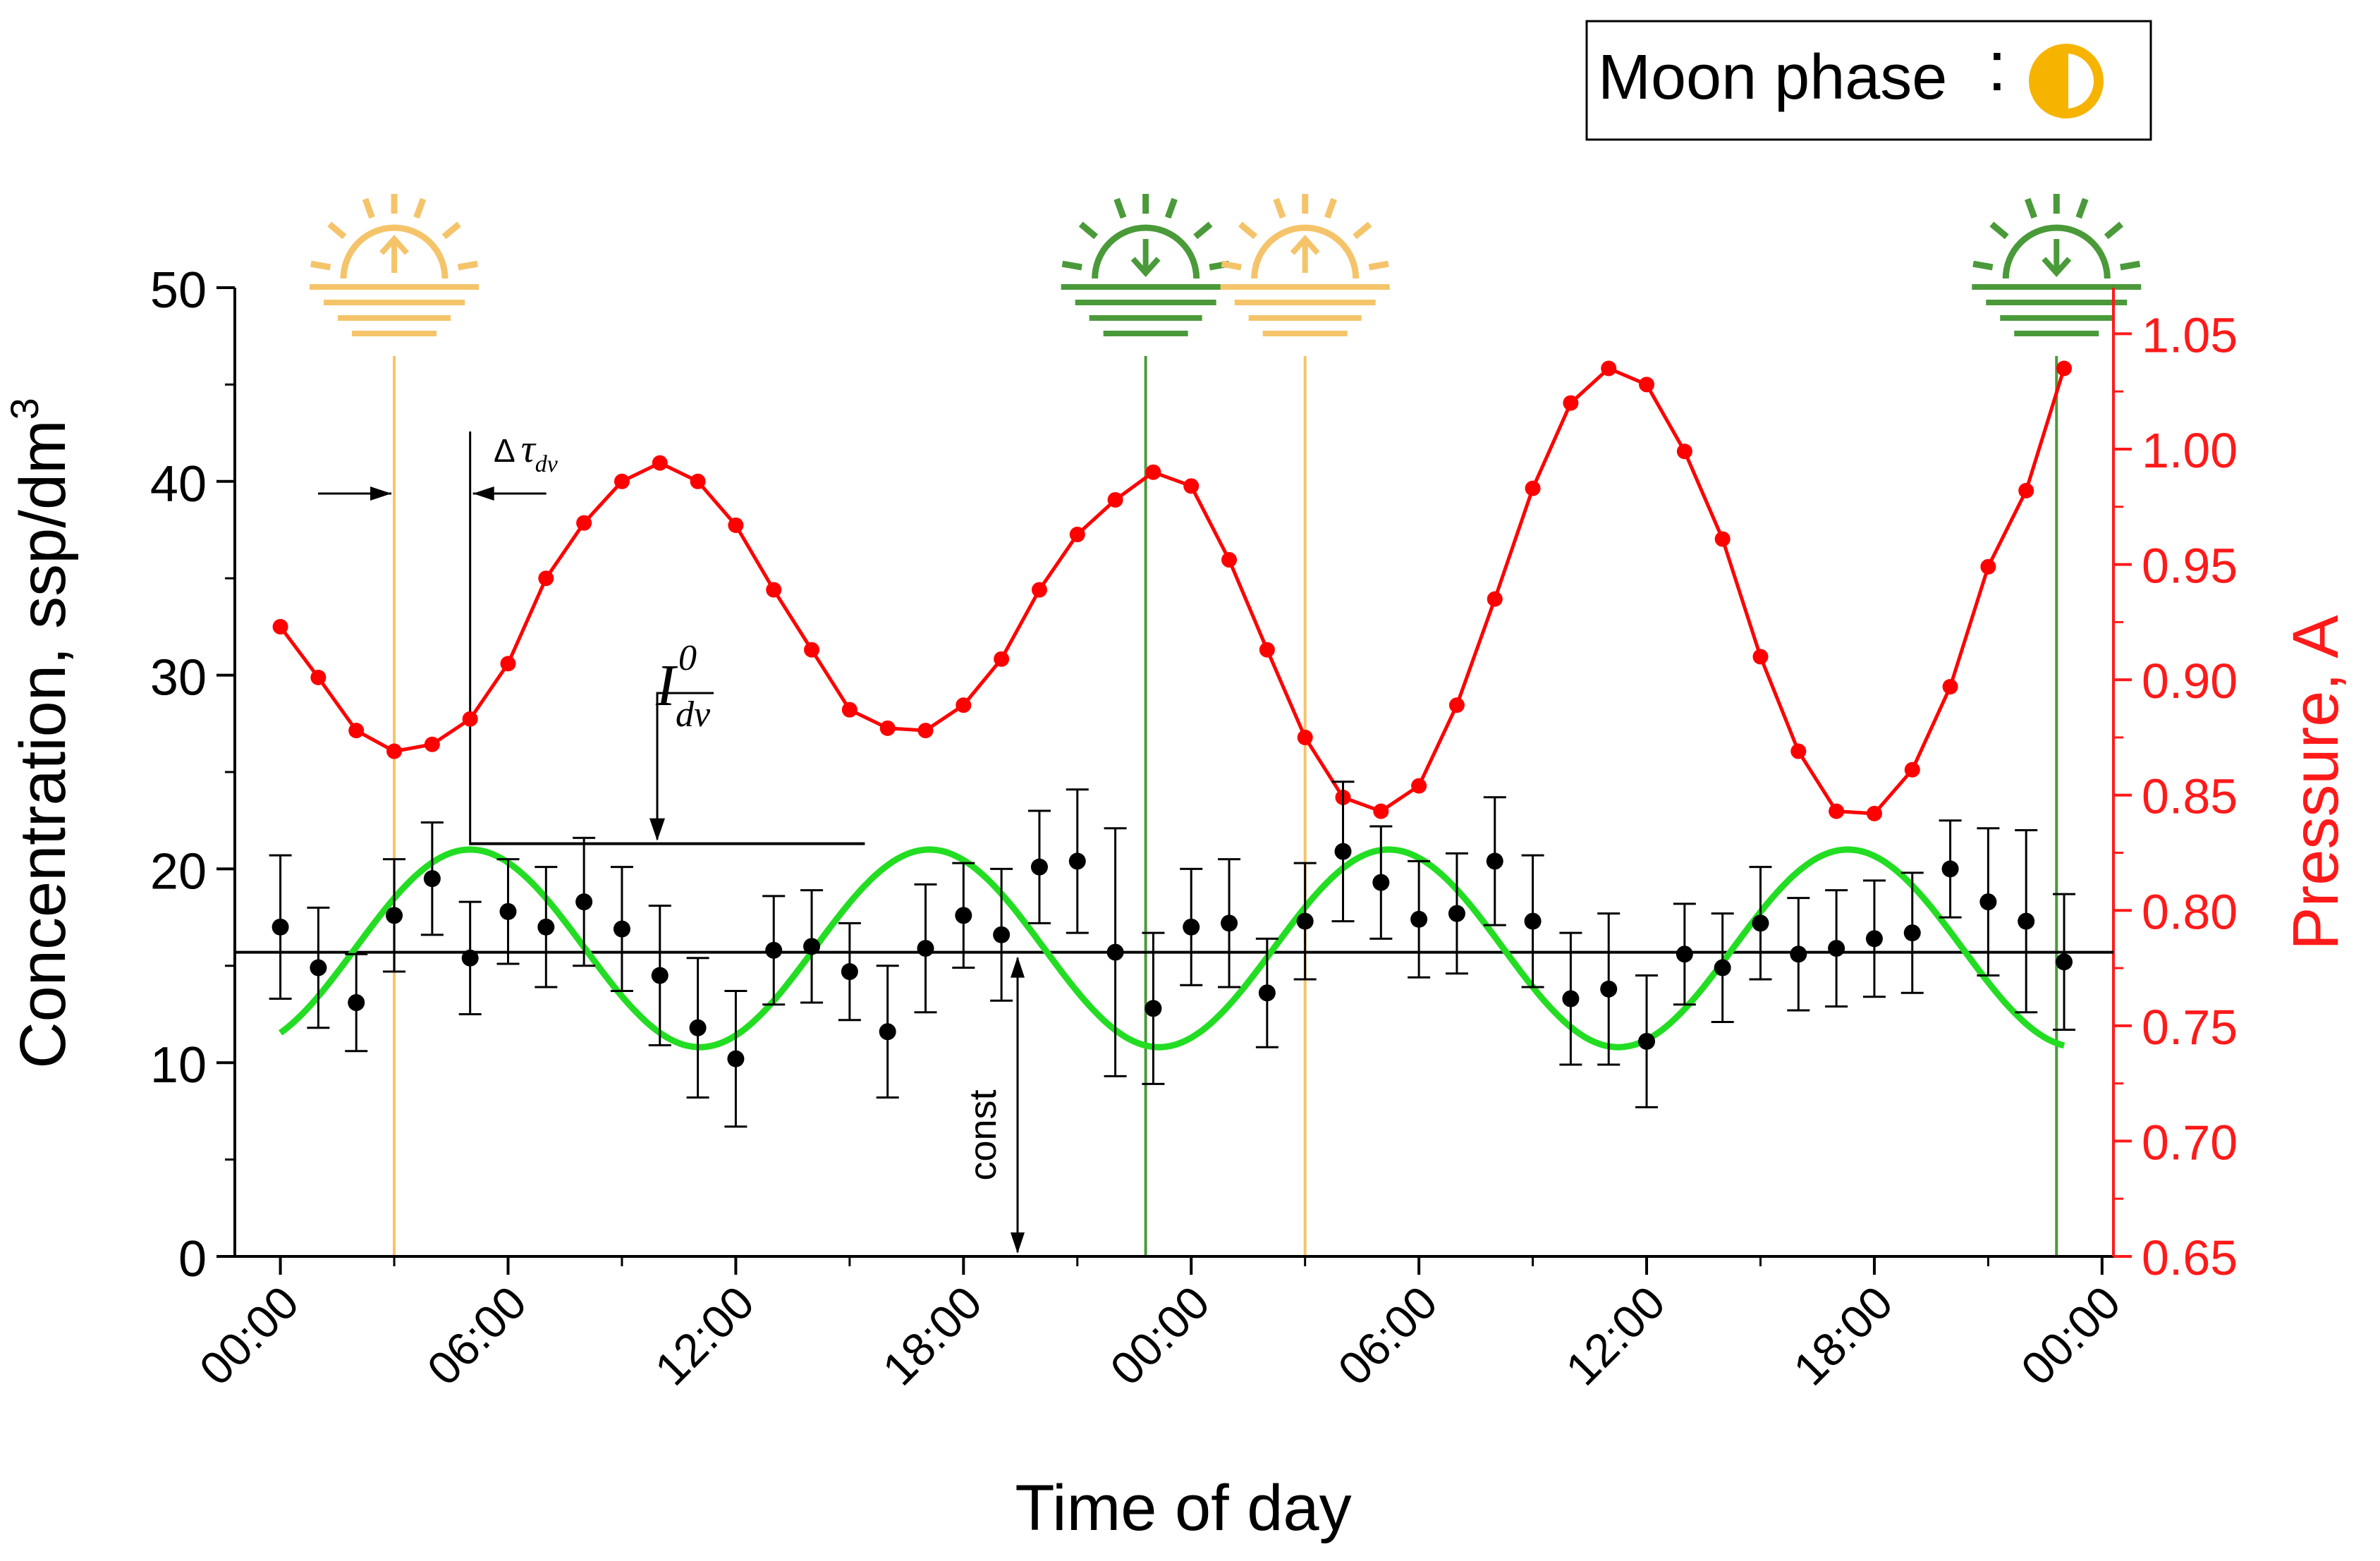 Image resolution: width=2380 pixels, height=1561 pixels. I want to click on y-left-tick-label: 40, so click(178, 484).